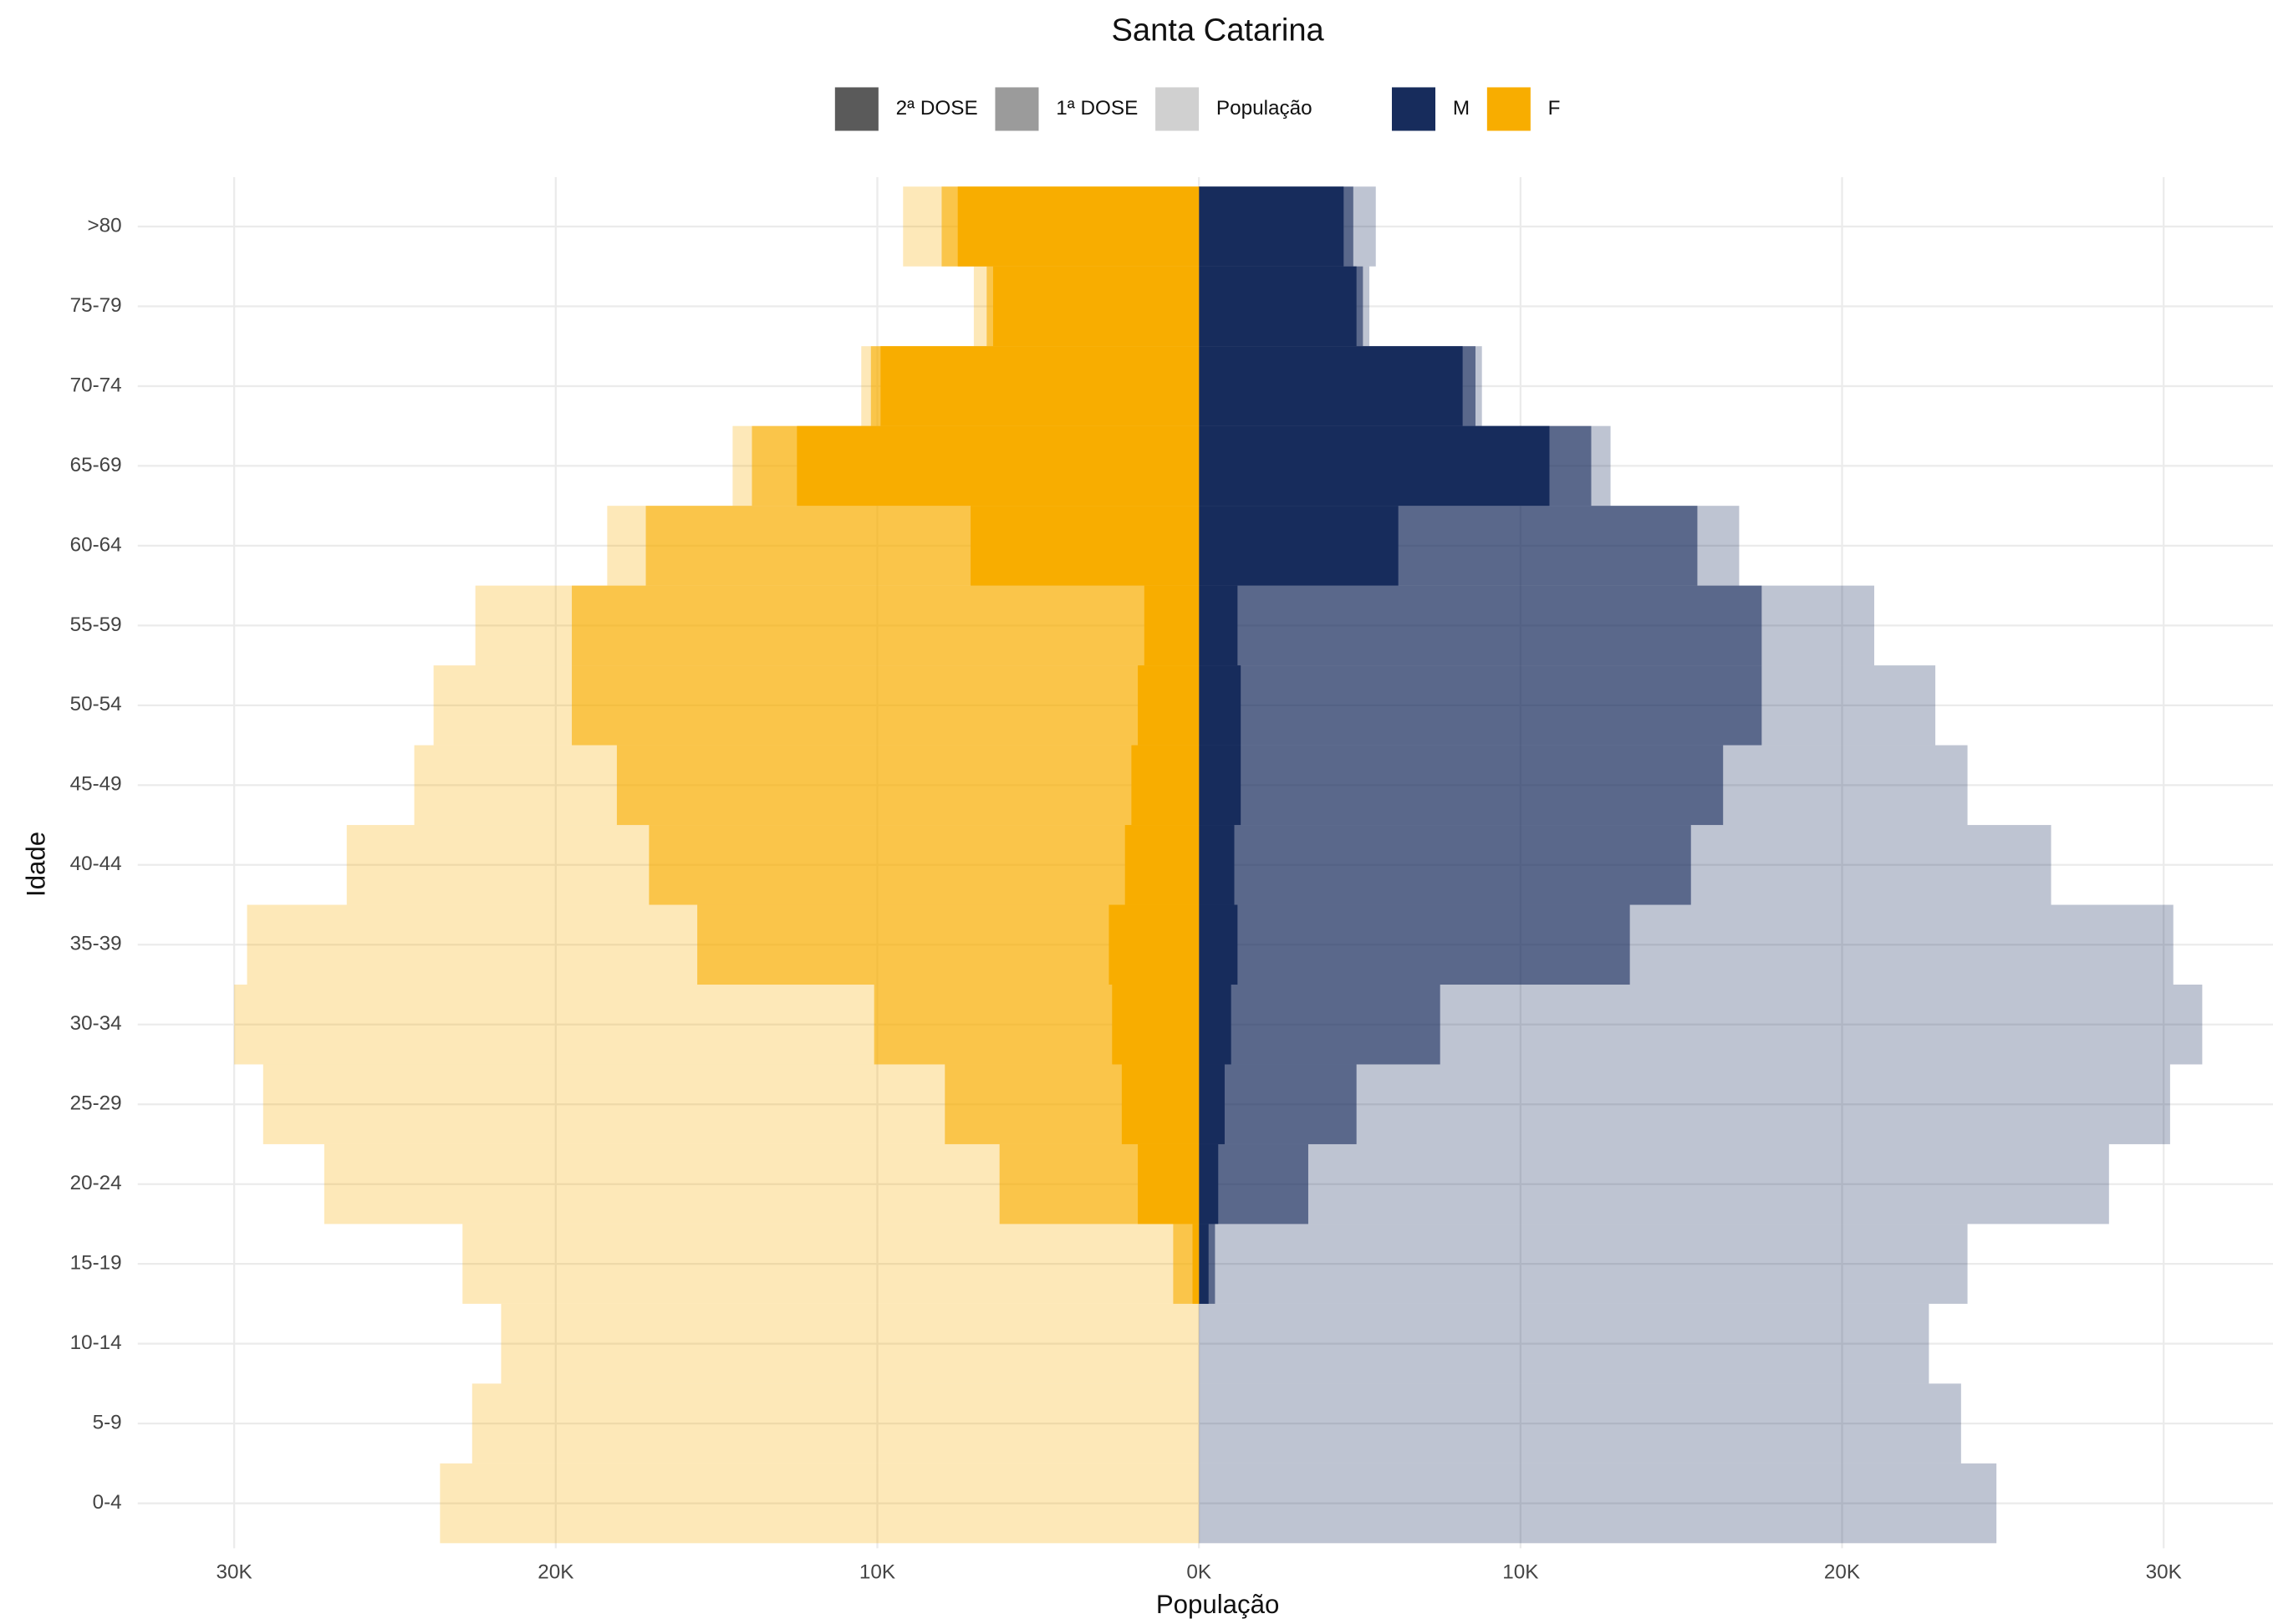 This screenshot has height=1624, width=2273. What do you see at coordinates (96, 624) in the screenshot?
I see `y-tick-label: 55-59` at bounding box center [96, 624].